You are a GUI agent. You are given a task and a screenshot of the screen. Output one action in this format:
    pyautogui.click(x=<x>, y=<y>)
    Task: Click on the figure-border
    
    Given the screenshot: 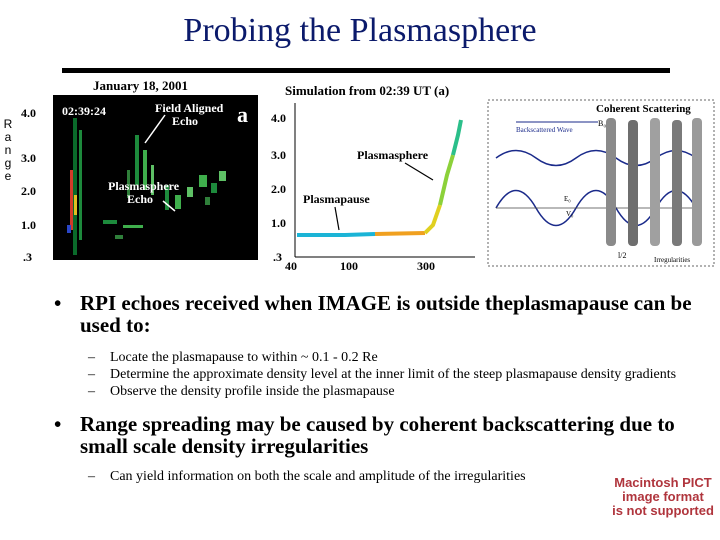 What is the action you would take?
    pyautogui.click(x=601, y=183)
    